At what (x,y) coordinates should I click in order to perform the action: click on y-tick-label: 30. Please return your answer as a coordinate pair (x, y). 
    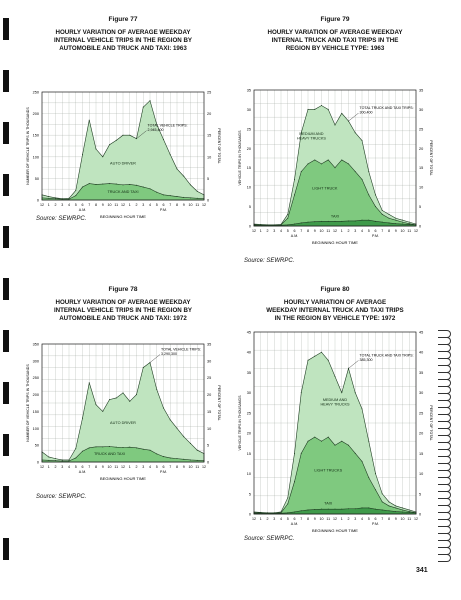
    Looking at the image, I should click on (249, 393).